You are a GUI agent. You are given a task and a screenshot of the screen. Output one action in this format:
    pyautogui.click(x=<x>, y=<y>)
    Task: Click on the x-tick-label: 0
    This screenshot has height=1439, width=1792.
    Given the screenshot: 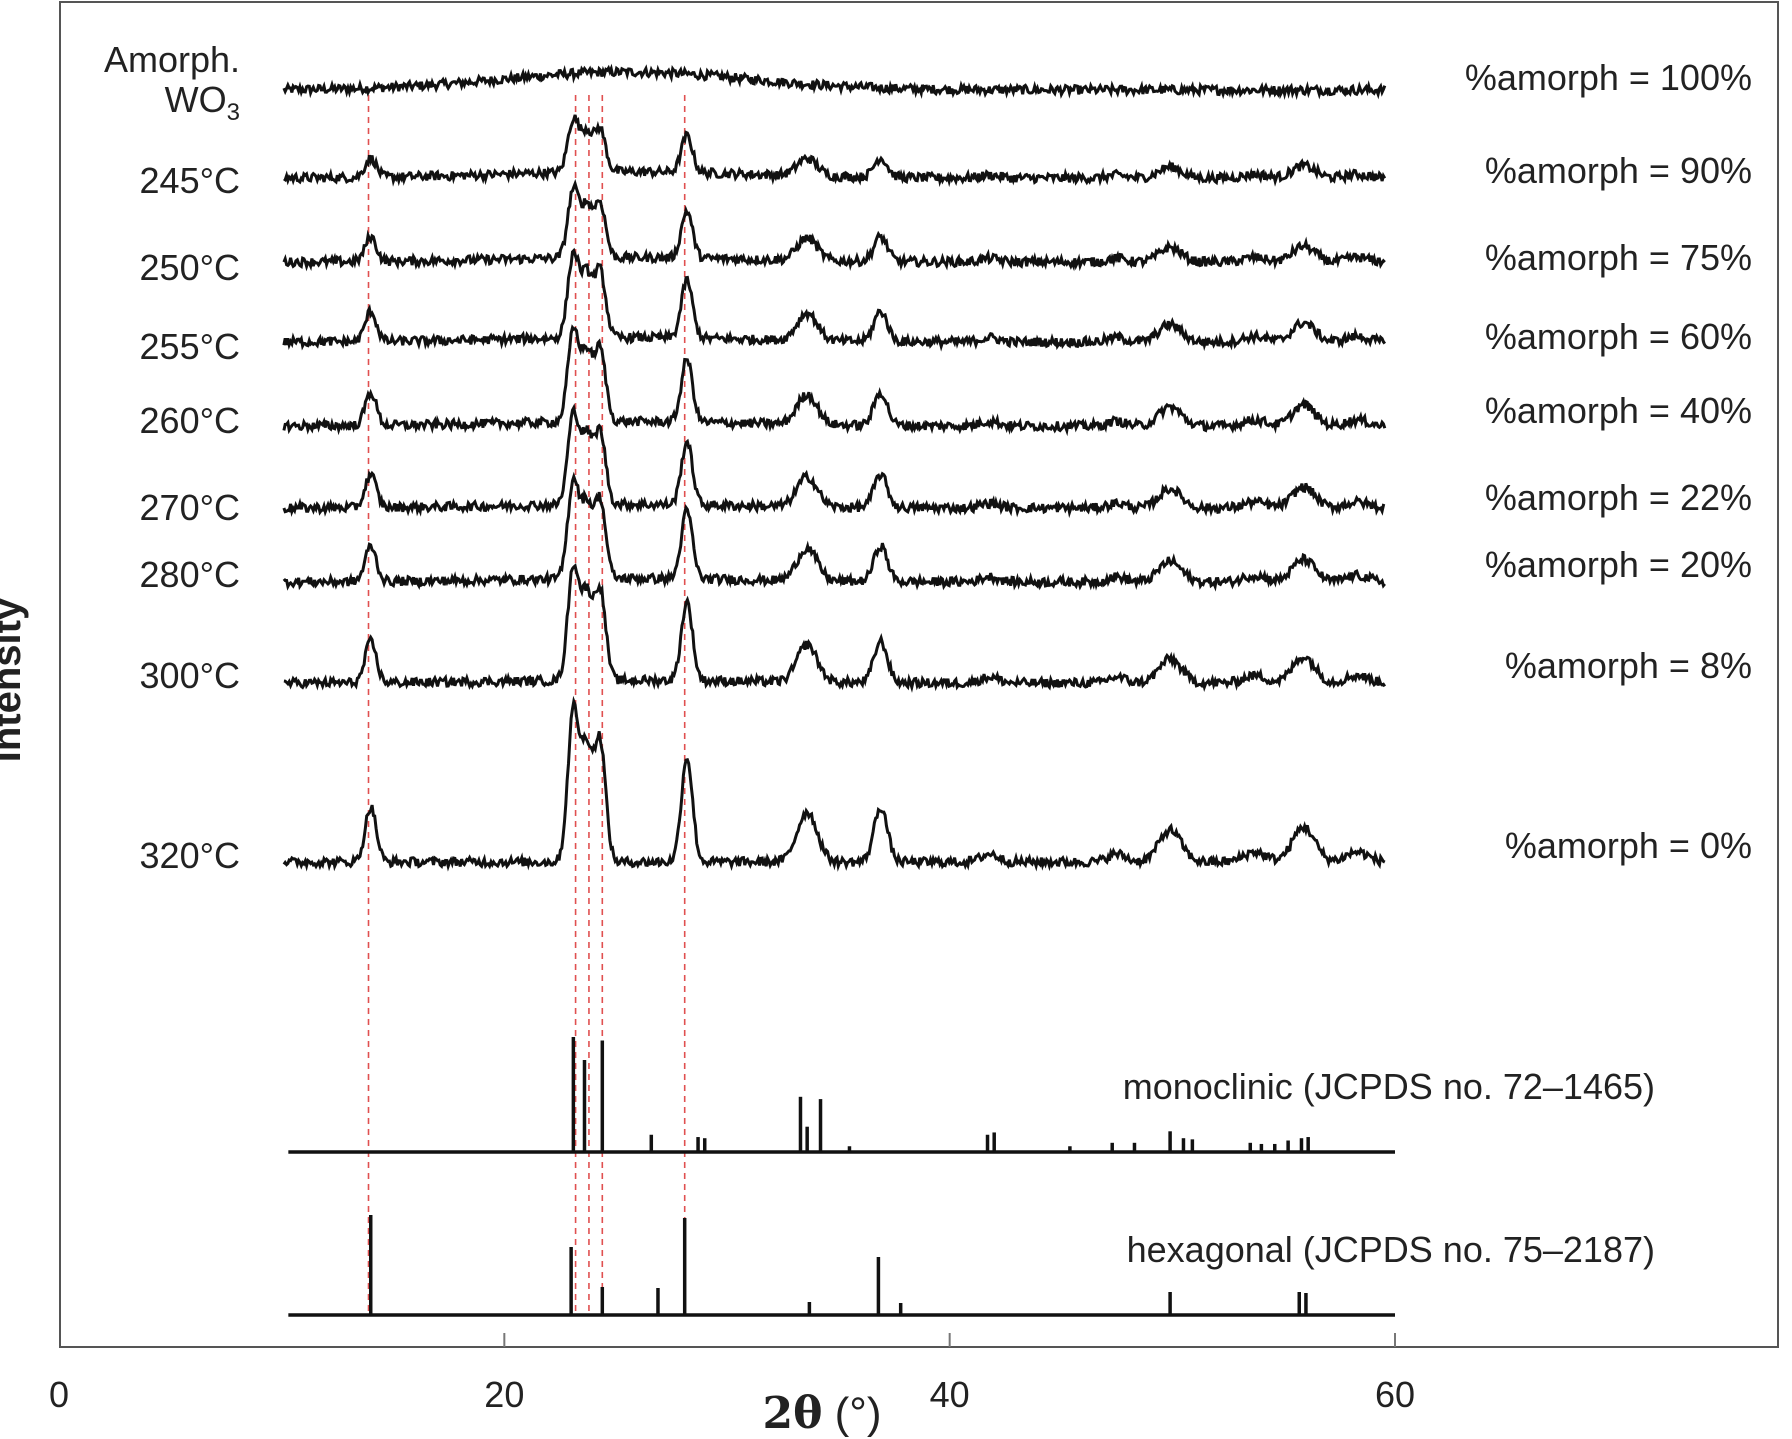 What is the action you would take?
    pyautogui.click(x=59, y=1394)
    